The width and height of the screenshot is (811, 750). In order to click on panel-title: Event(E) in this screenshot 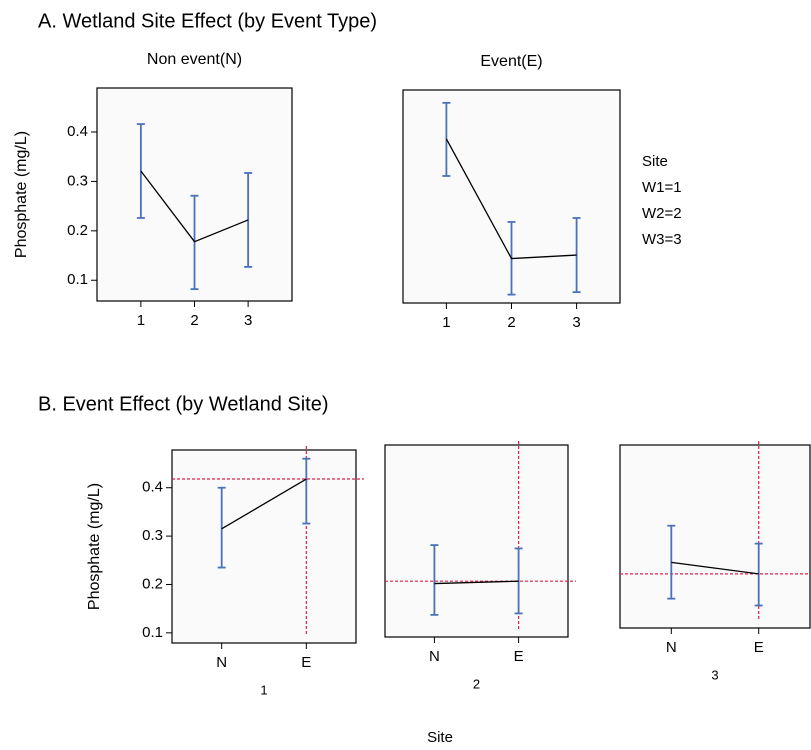, I will do `click(511, 61)`.